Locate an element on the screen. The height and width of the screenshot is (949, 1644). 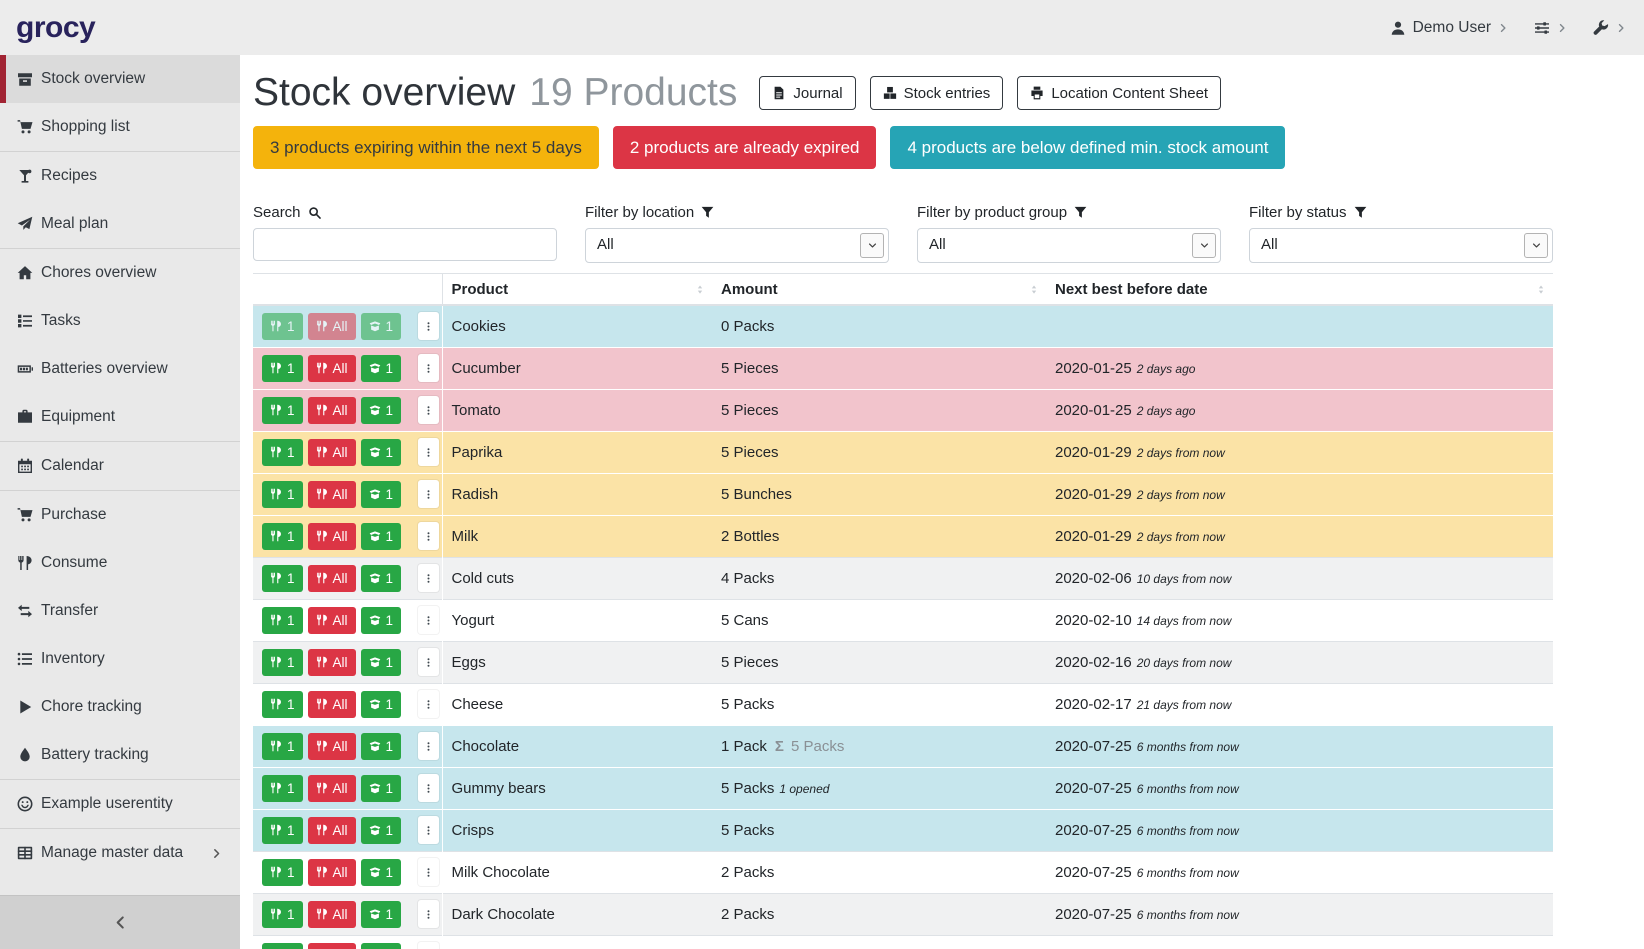
sidebar-item-purchase: Purchase is located at coordinates (120, 515).